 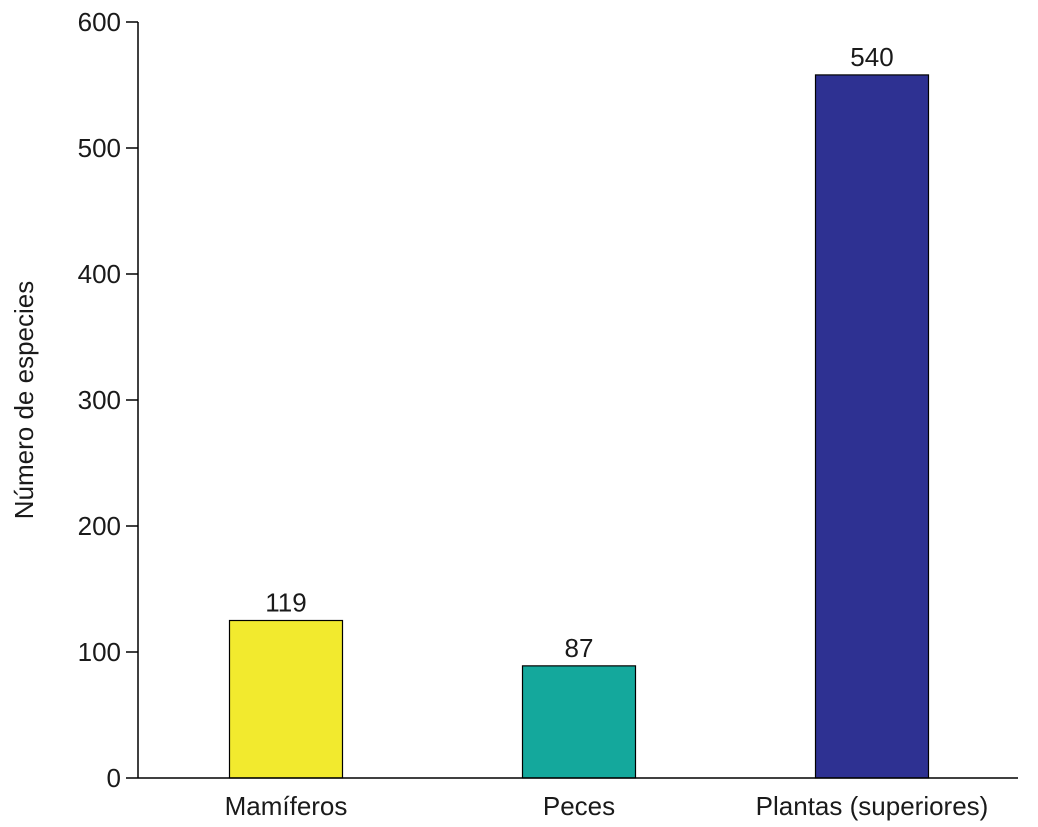 I want to click on y-tick-label: 400, so click(x=99, y=274).